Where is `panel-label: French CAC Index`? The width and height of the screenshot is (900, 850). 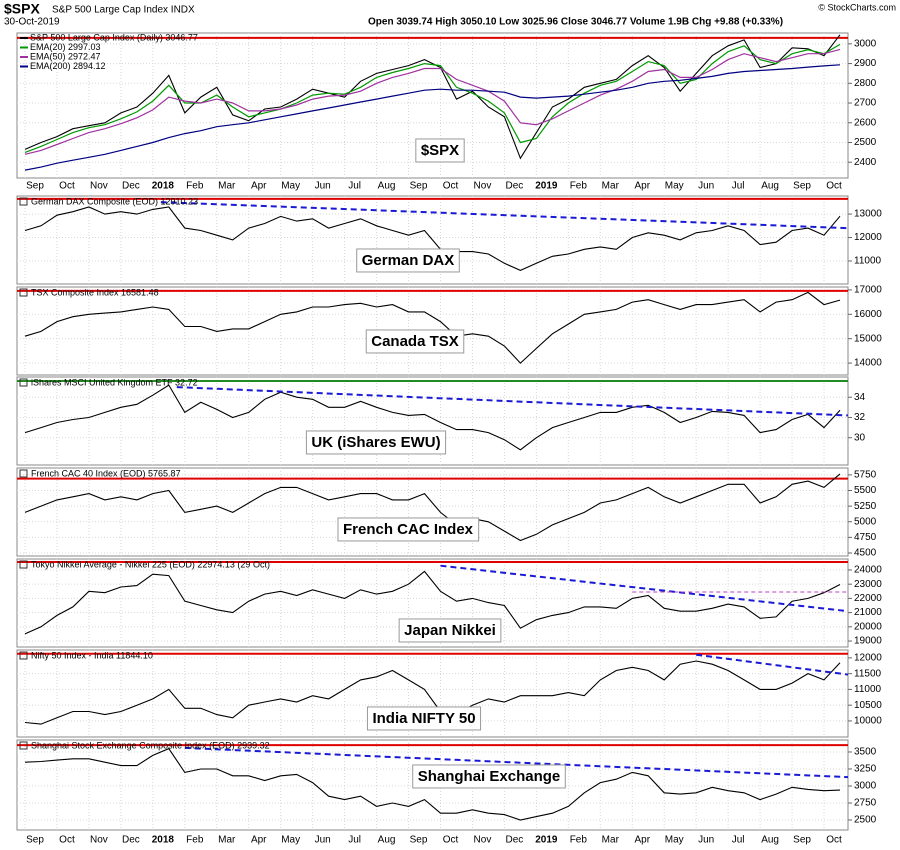 panel-label: French CAC Index is located at coordinates (408, 529).